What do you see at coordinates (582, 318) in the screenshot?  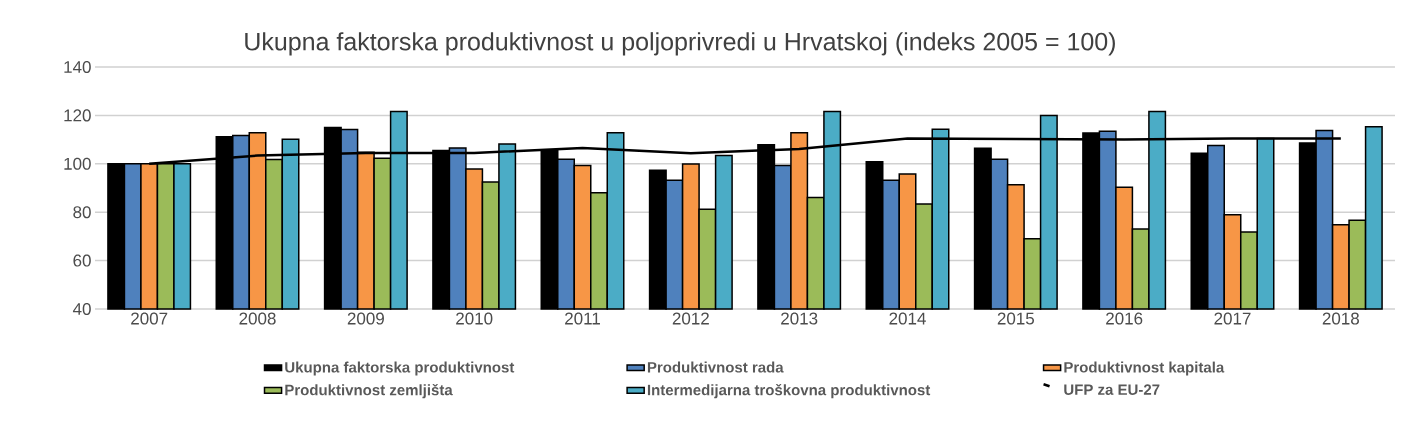 I see `x-tick-label: 2011` at bounding box center [582, 318].